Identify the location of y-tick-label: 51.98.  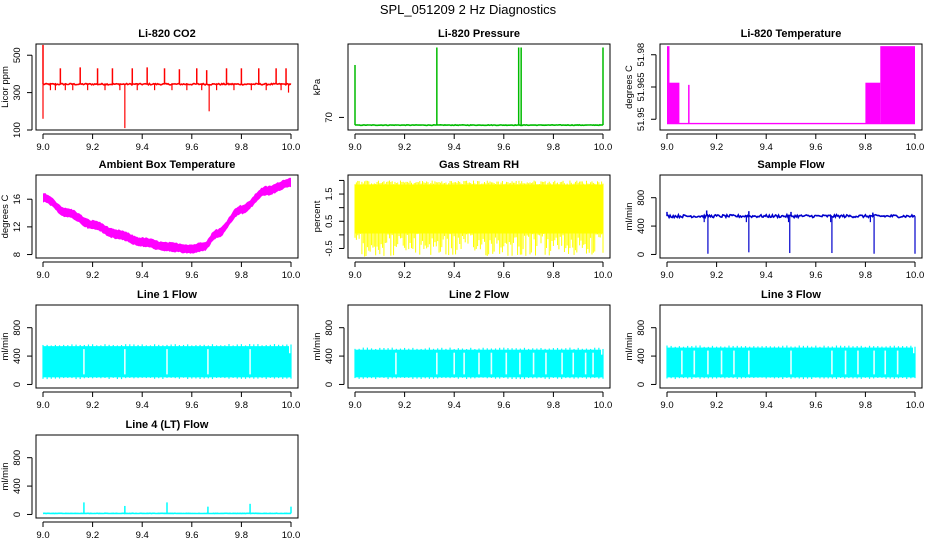
(641, 55).